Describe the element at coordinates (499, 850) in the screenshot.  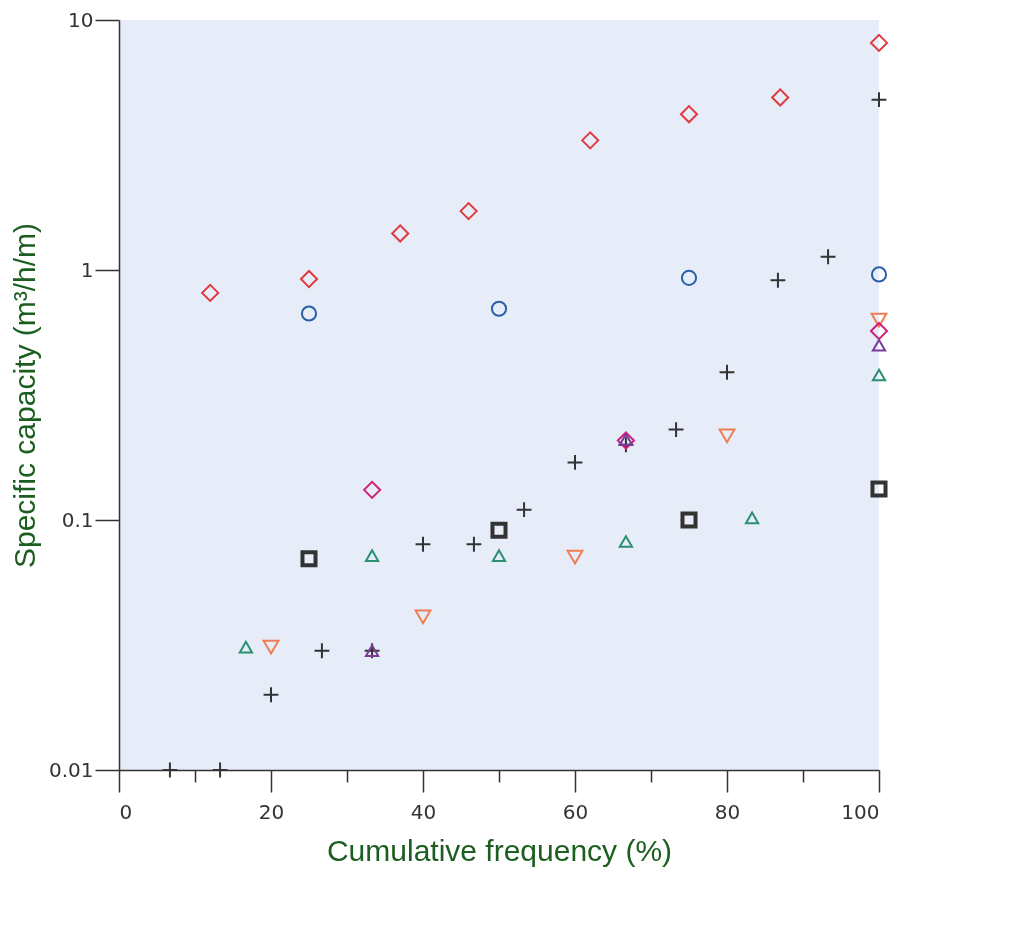
I see `x-axis-title: Cumulative frequency (%)` at that location.